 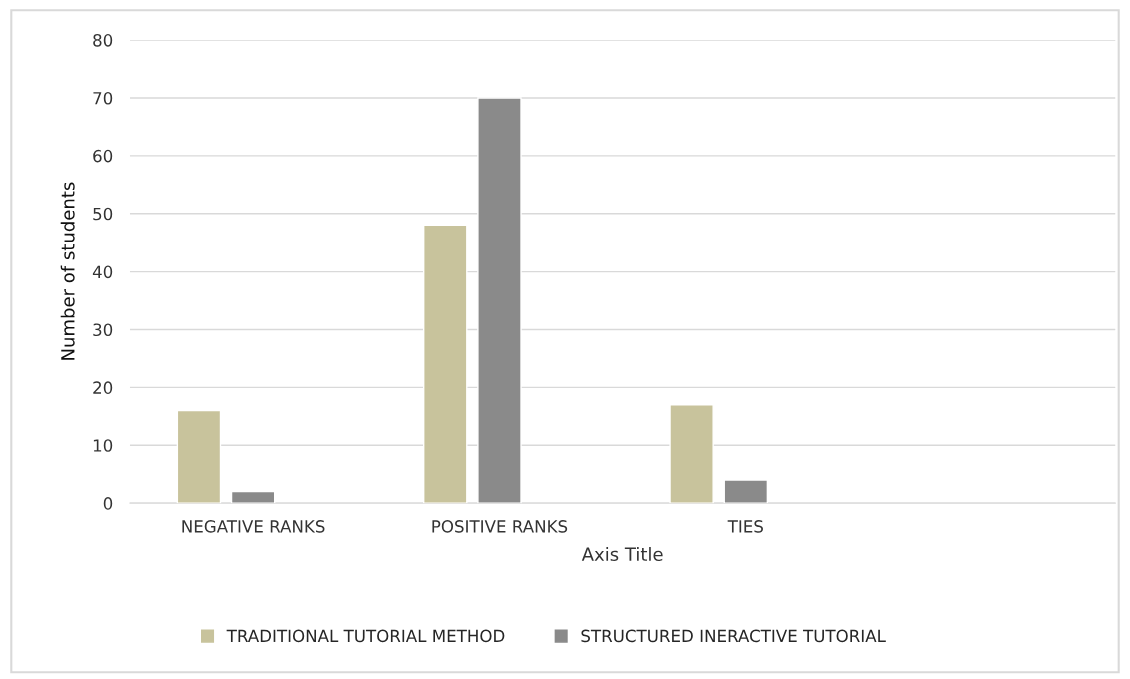 I want to click on y-tick-label: 50, so click(x=103, y=214).